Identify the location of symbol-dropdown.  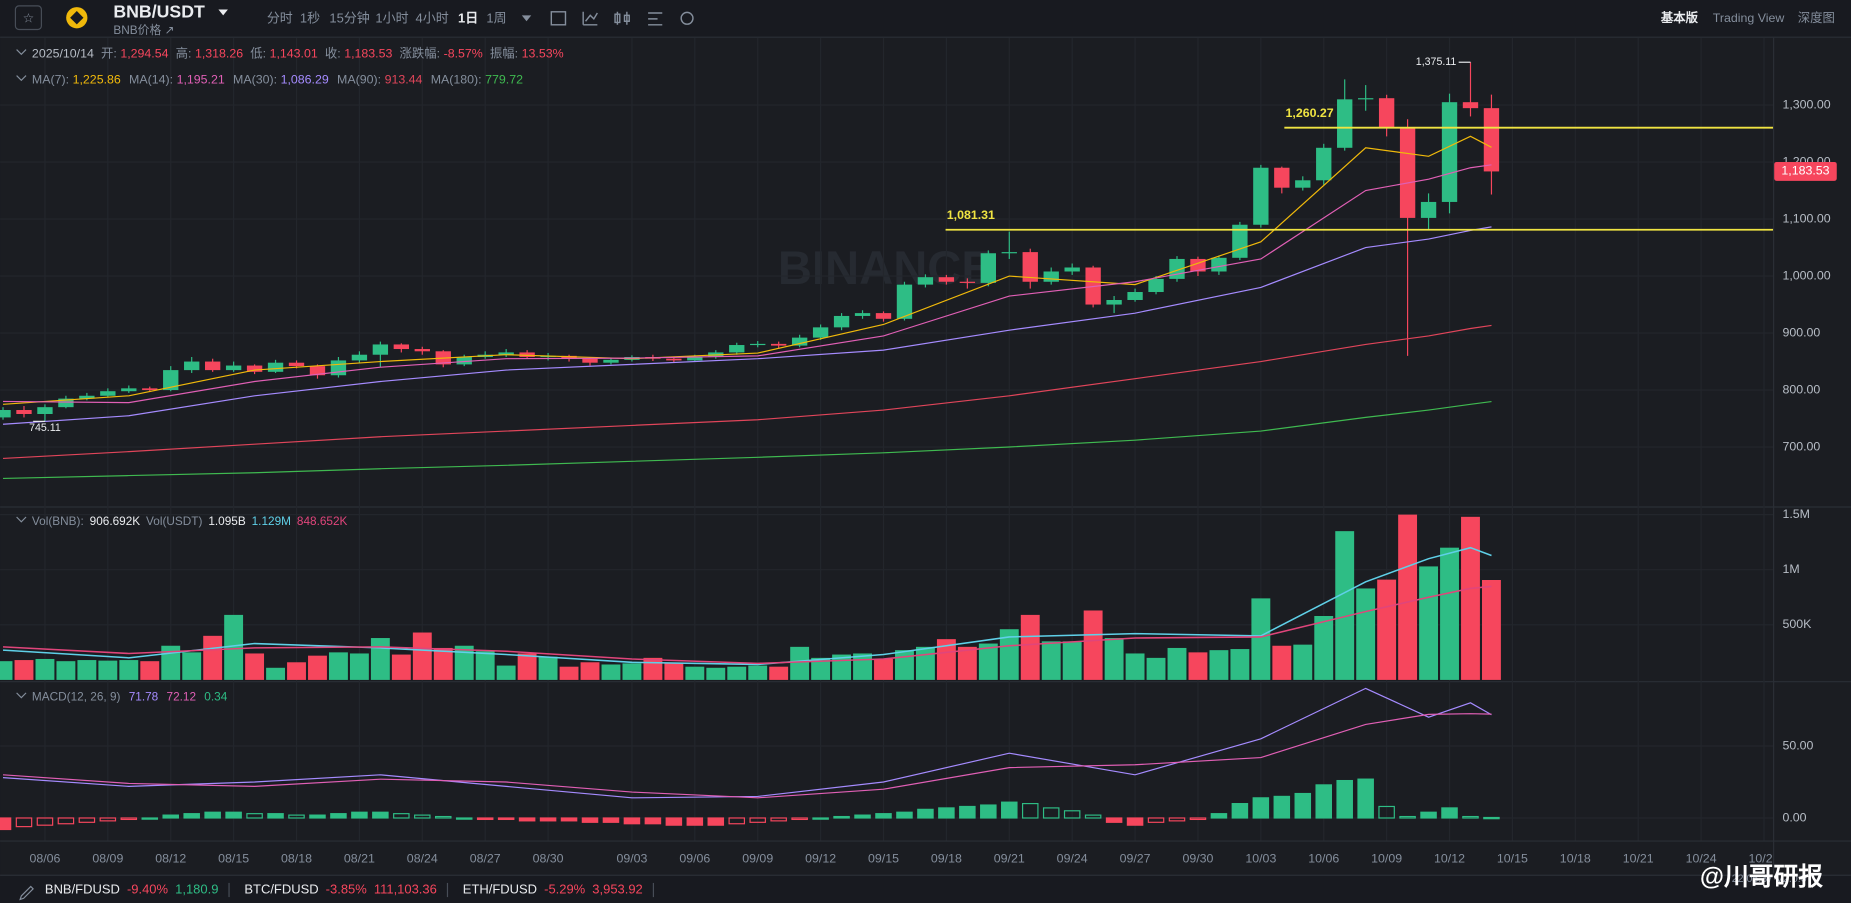
(223, 12).